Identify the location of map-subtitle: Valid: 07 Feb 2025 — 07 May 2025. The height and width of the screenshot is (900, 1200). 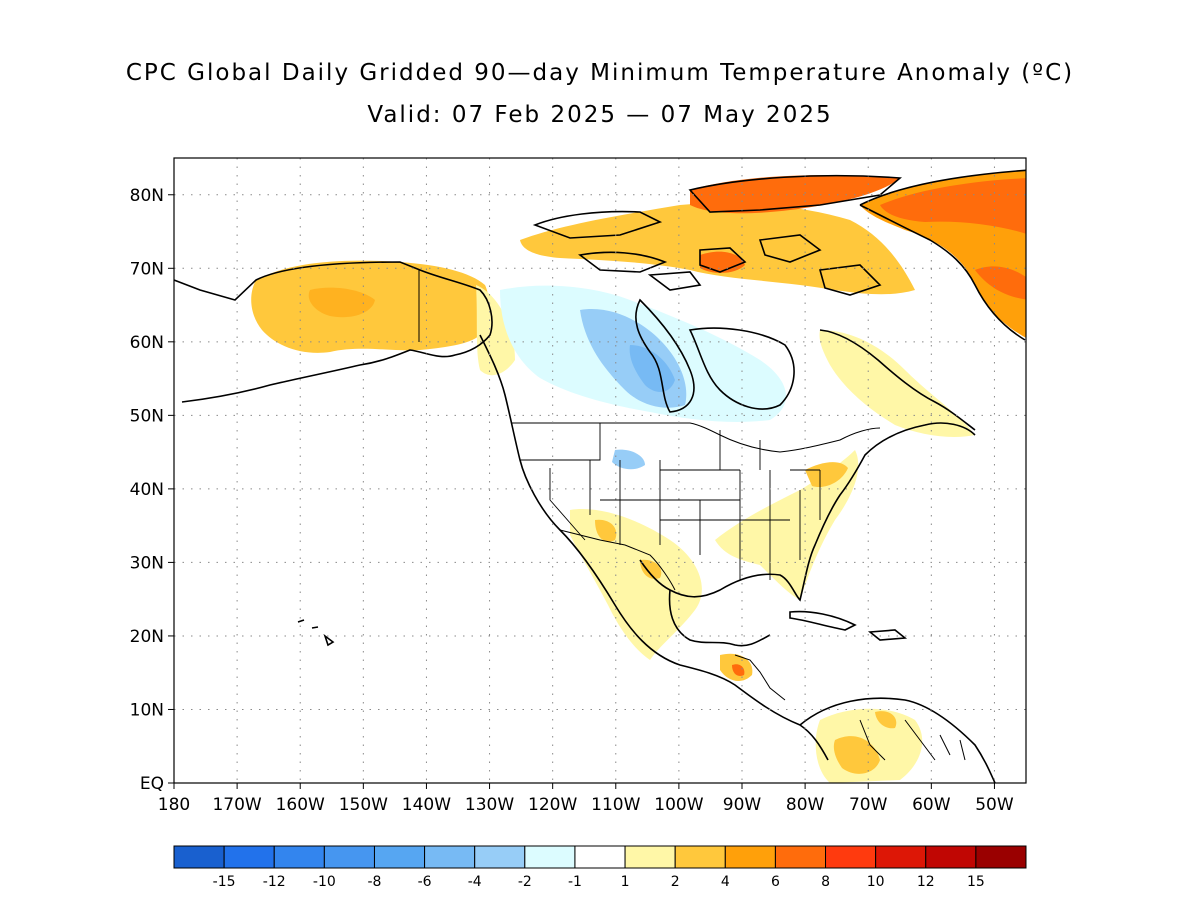
(600, 115).